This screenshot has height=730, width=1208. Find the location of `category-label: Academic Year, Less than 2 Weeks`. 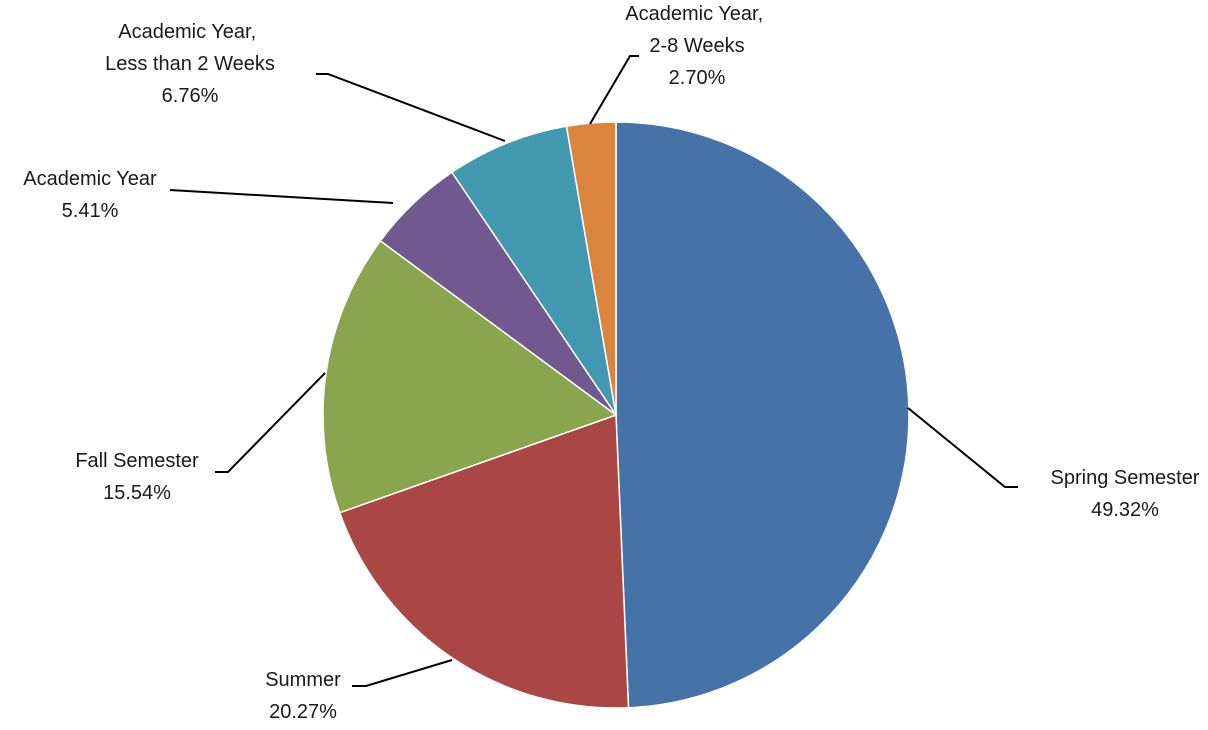

category-label: Academic Year, Less than 2 Weeks is located at coordinates (190, 48).